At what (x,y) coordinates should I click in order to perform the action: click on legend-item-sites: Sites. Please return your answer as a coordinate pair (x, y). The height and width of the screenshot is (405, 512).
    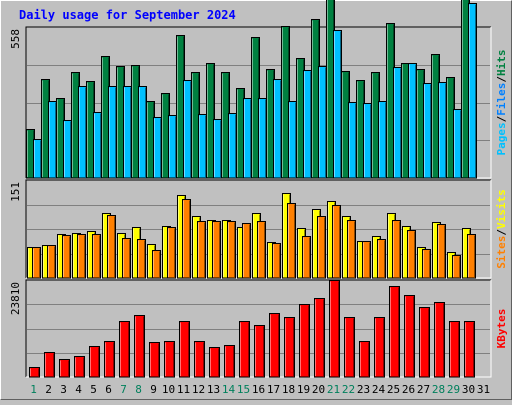
    Looking at the image, I should click on (501, 252).